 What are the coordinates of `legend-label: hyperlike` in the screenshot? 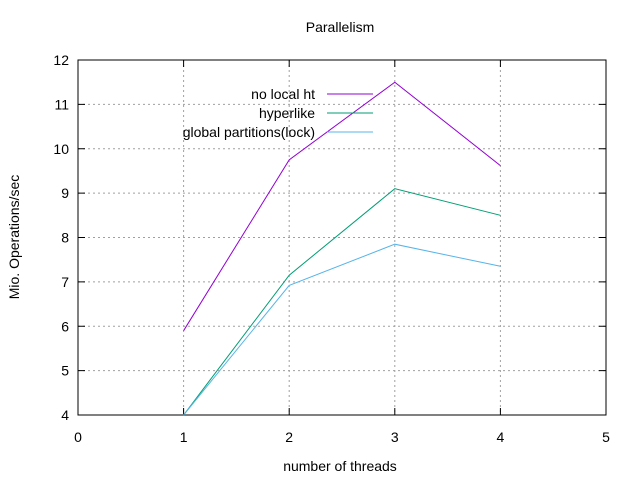 It's located at (287, 113).